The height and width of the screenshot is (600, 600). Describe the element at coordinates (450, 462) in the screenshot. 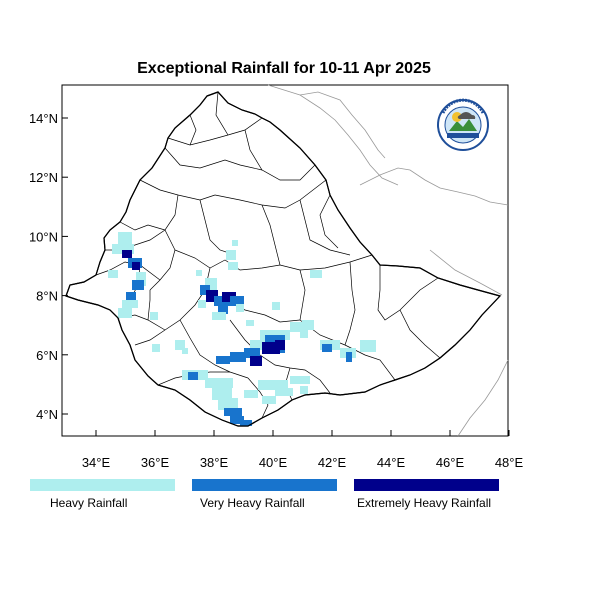

I see `lon-tick-label: 46°E` at that location.